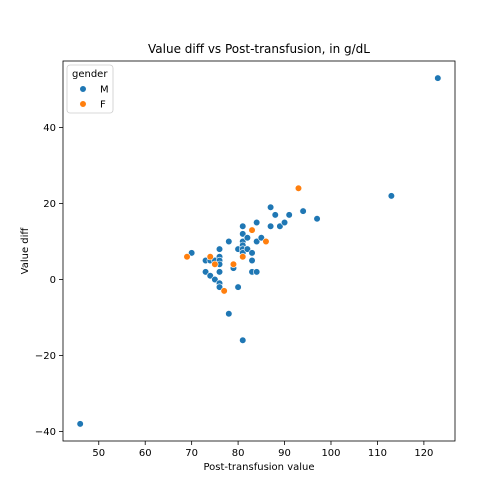 Image resolution: width=504 pixels, height=504 pixels. I want to click on x-tick-label: 90, so click(284, 453).